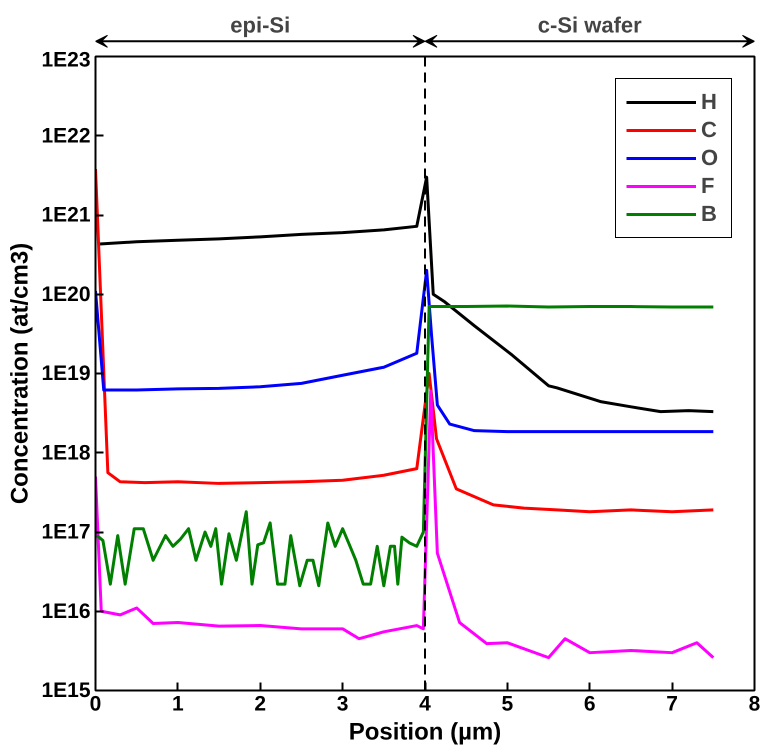 The height and width of the screenshot is (752, 766). Describe the element at coordinates (425, 732) in the screenshot. I see `x-axis-title: Position (µm)` at that location.